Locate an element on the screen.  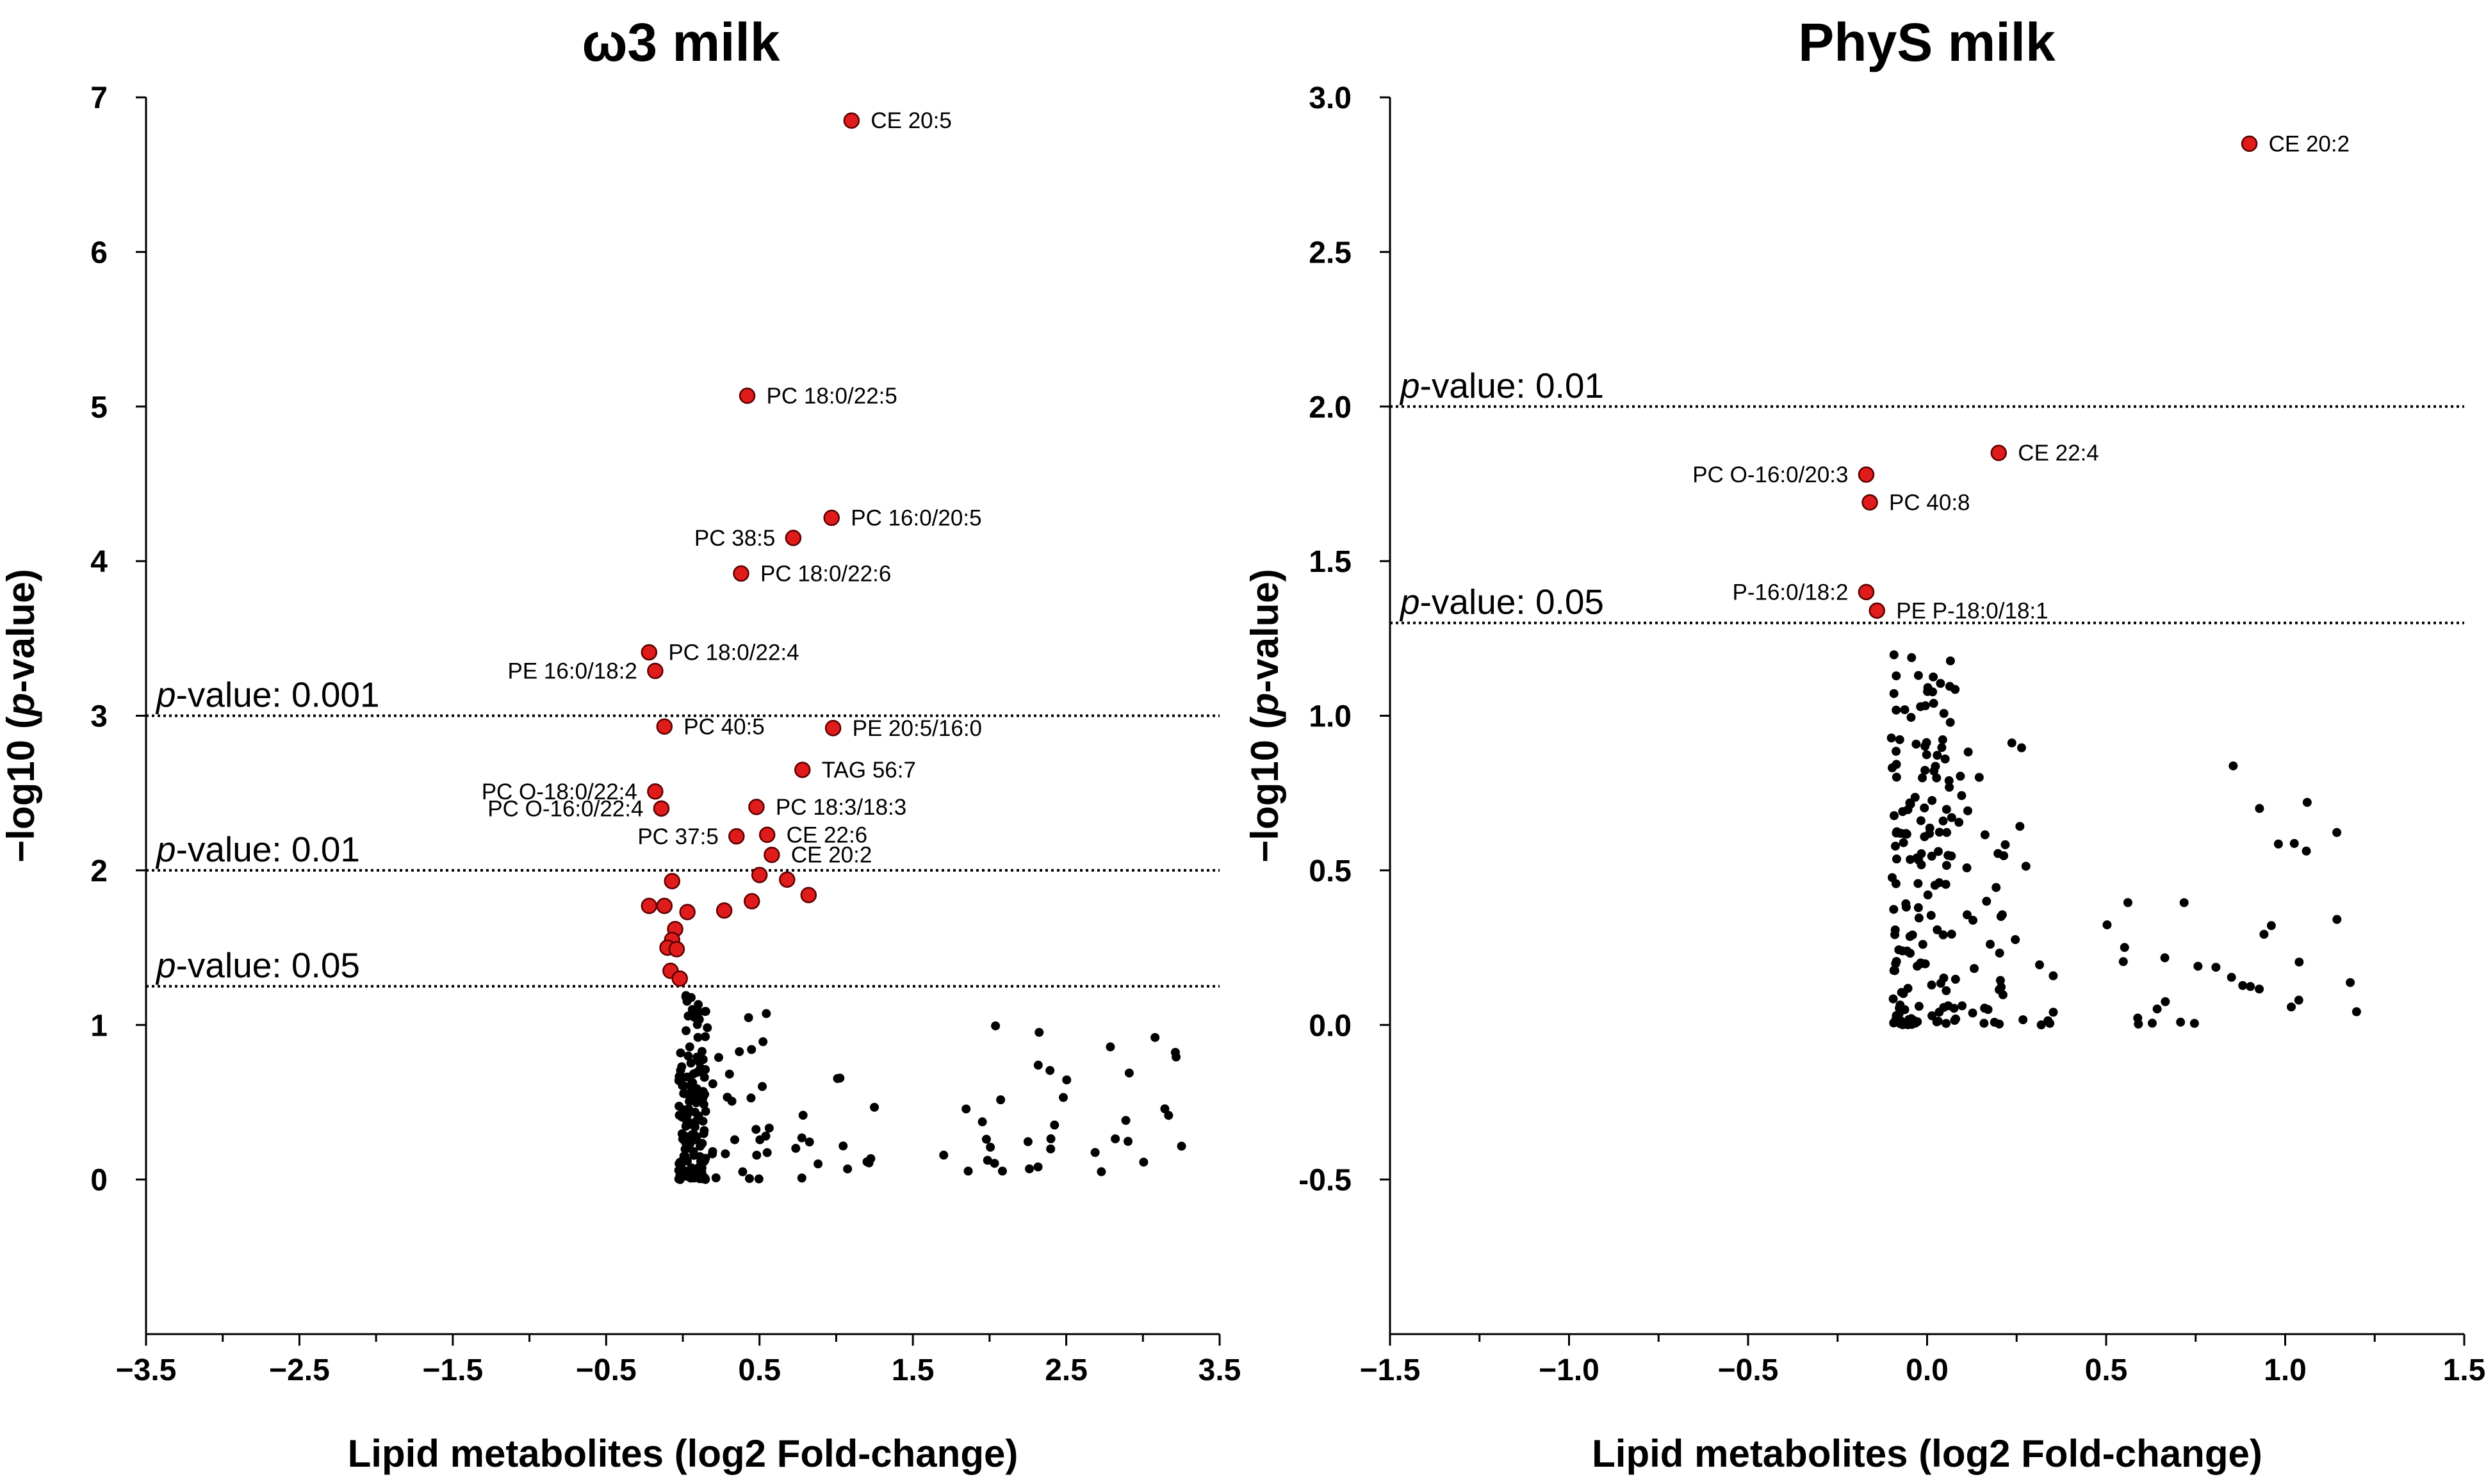
x-tick-label: 2.5 is located at coordinates (1066, 1370).